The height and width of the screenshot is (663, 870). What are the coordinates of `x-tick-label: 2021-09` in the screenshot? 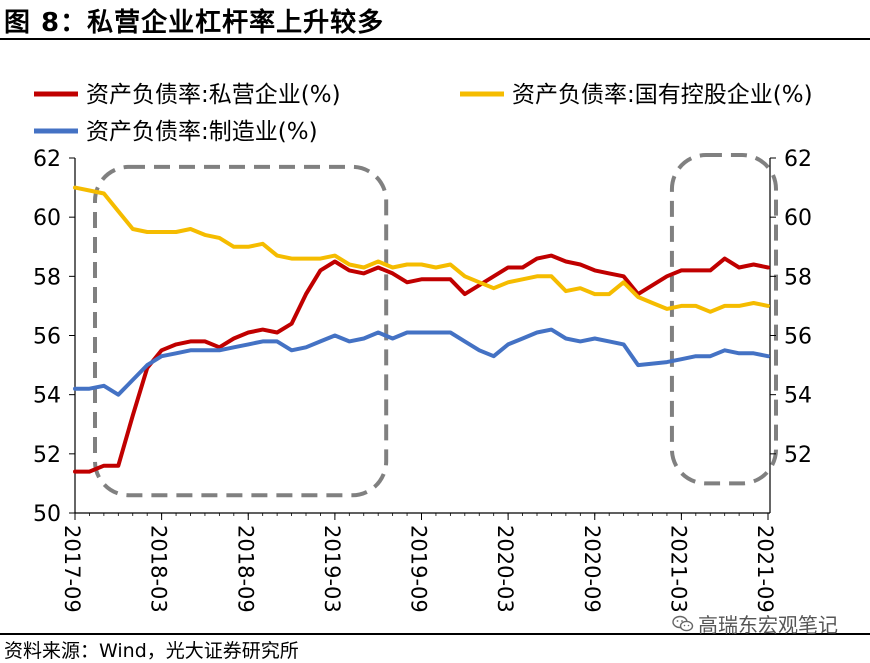 It's located at (765, 569).